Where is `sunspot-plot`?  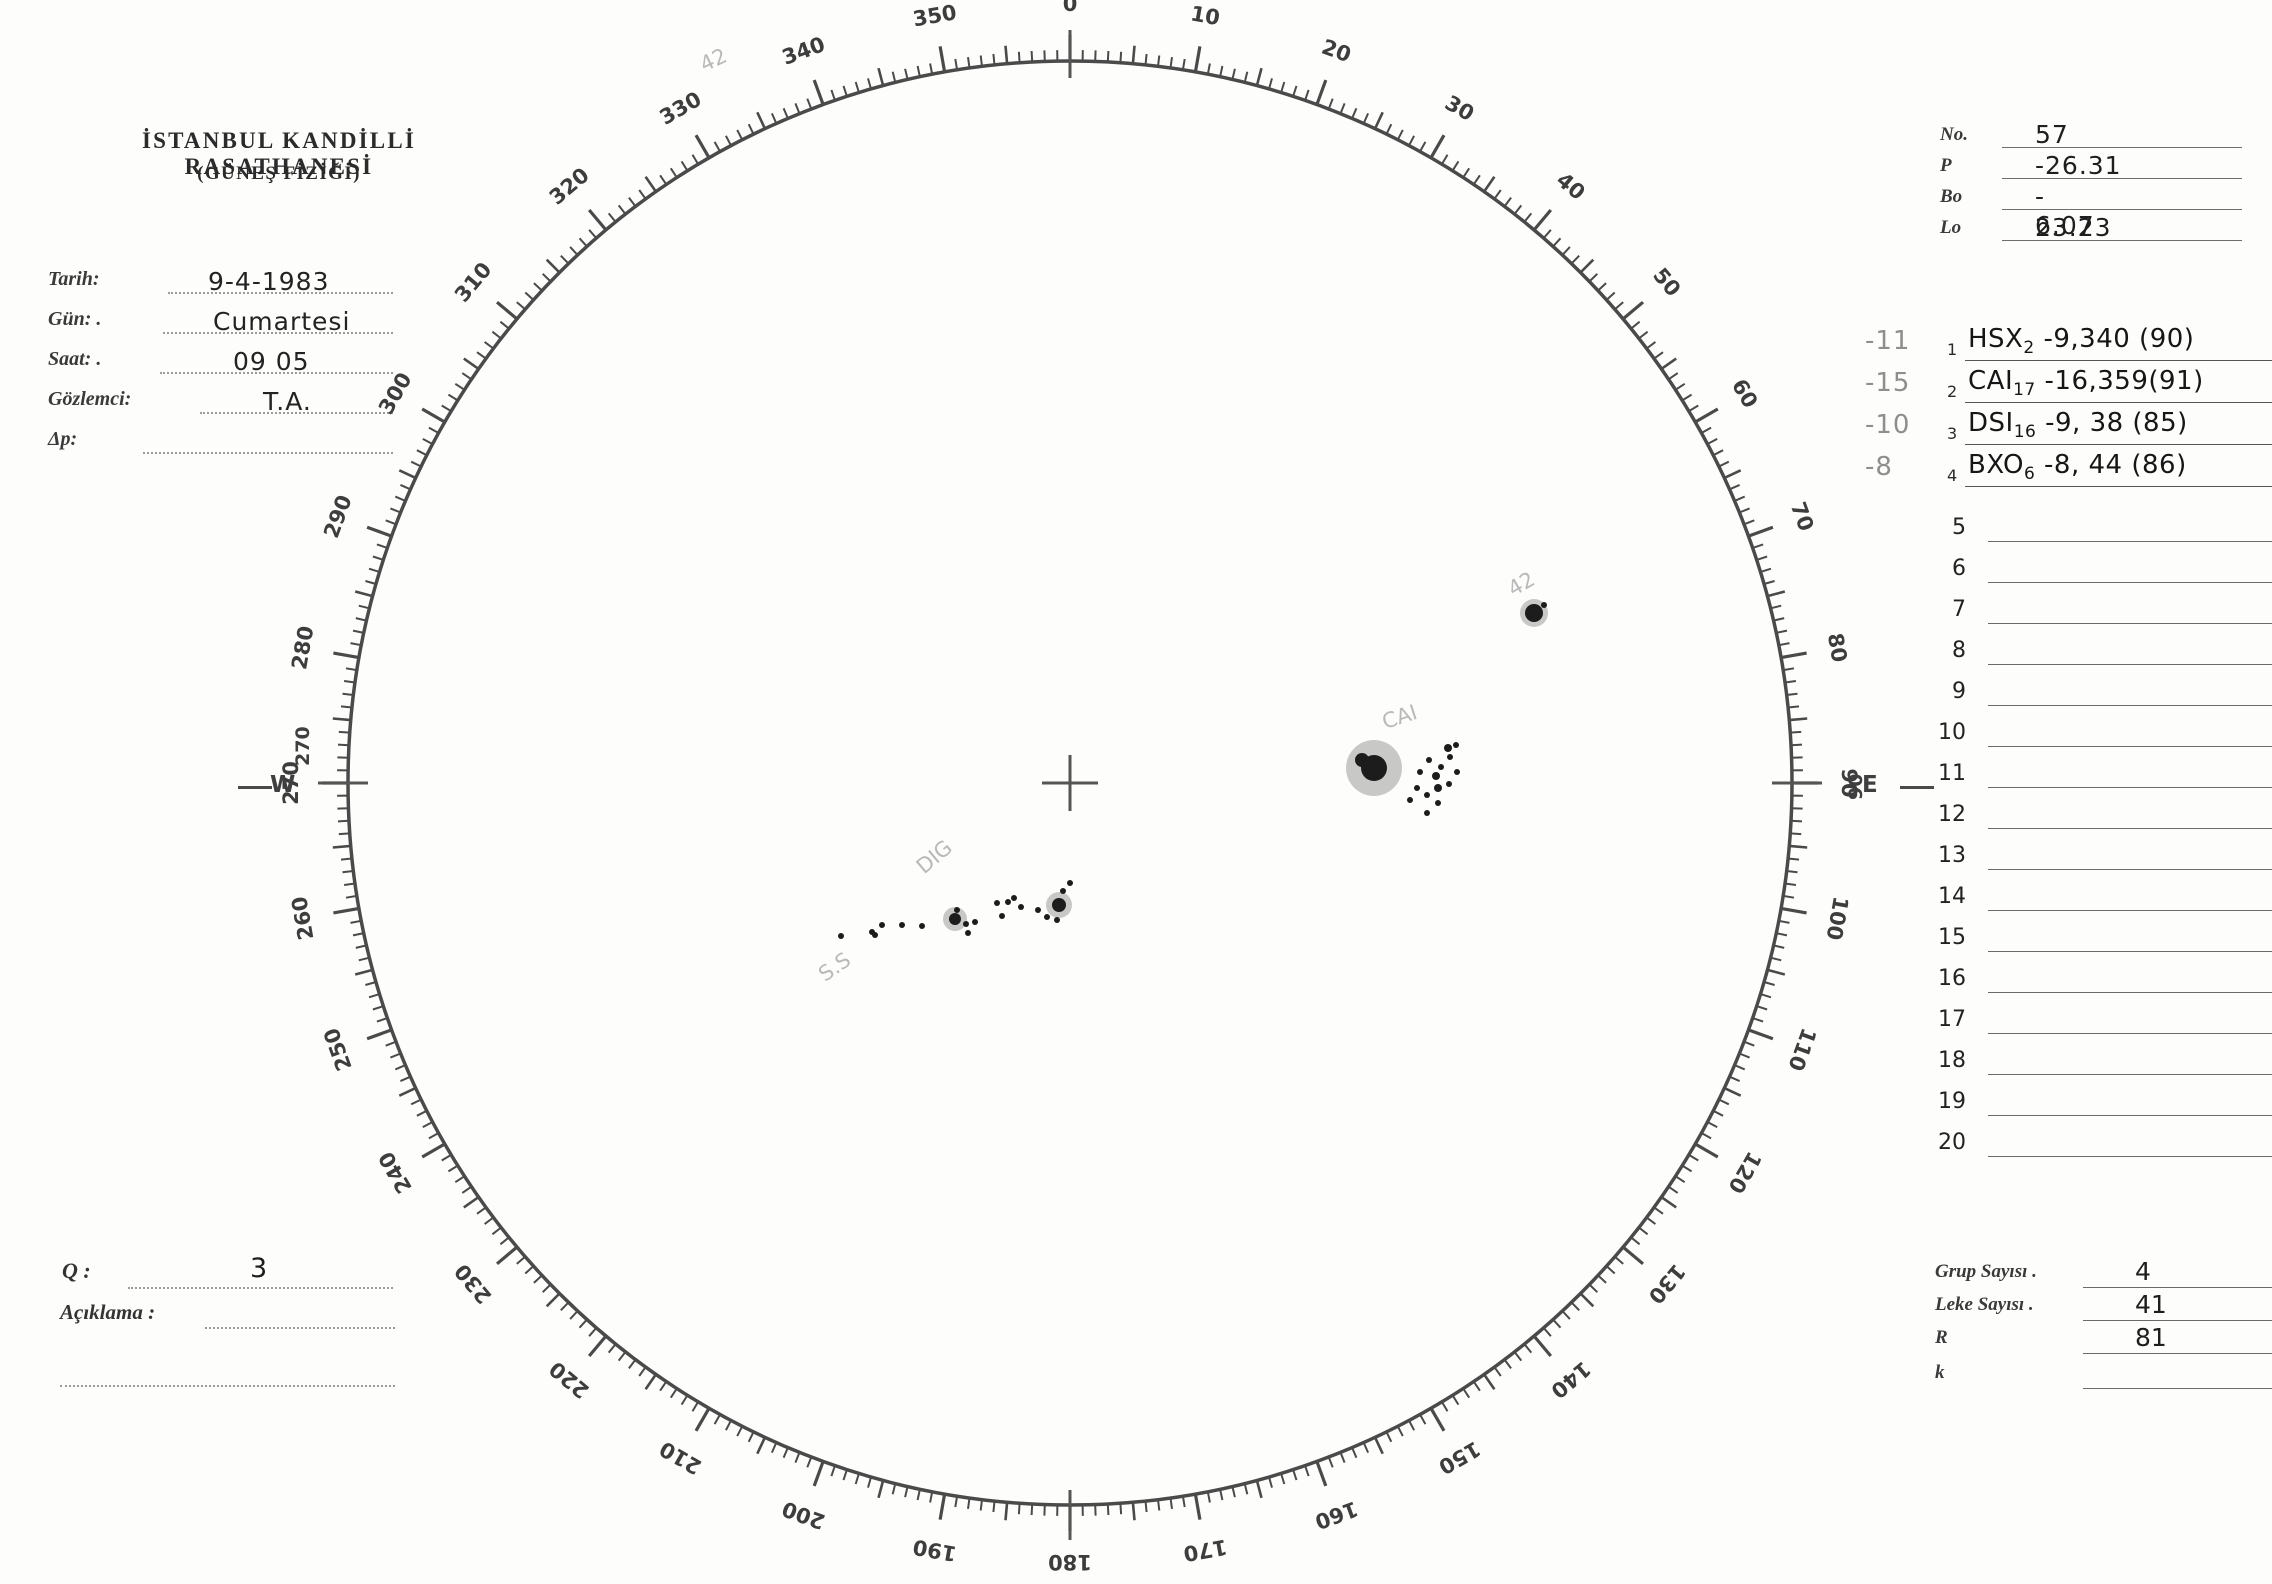 sunspot-plot is located at coordinates (1193, 769).